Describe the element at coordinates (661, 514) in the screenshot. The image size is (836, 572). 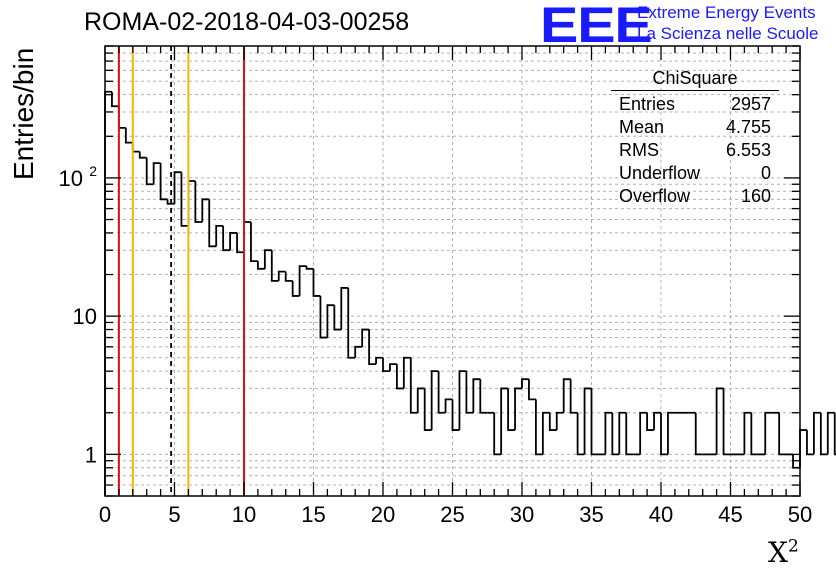
I see `x-tick-label: 40` at that location.